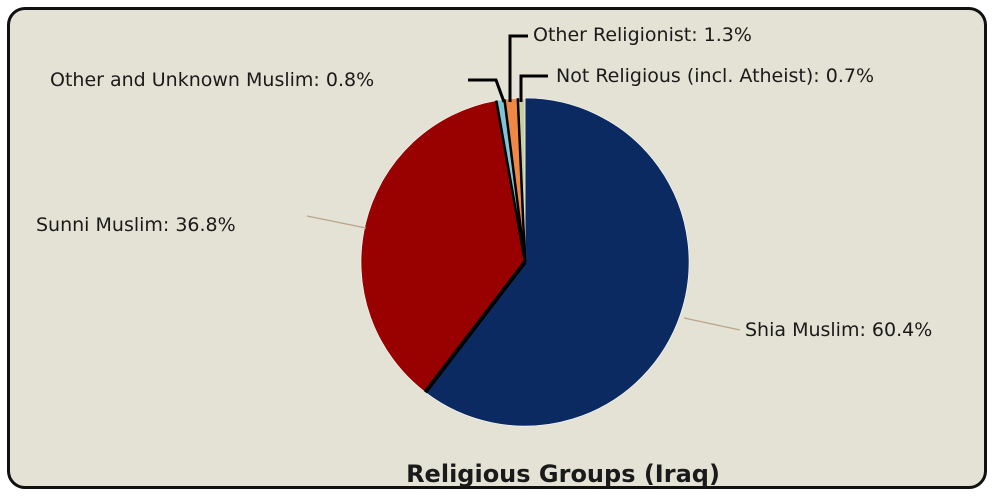 This screenshot has height=499, width=998. What do you see at coordinates (563, 474) in the screenshot?
I see `chart-title: Religious Groups (Iraq)` at bounding box center [563, 474].